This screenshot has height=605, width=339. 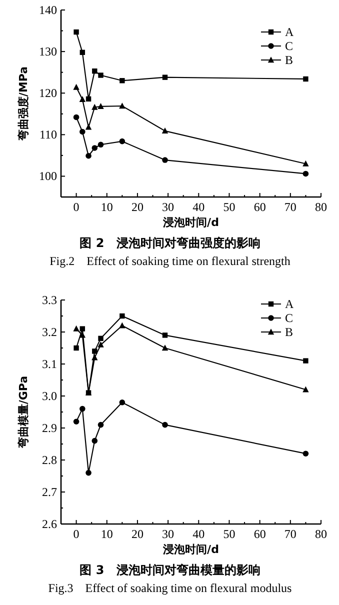 I want to click on y-tick-label: 2.6, so click(x=49, y=524).